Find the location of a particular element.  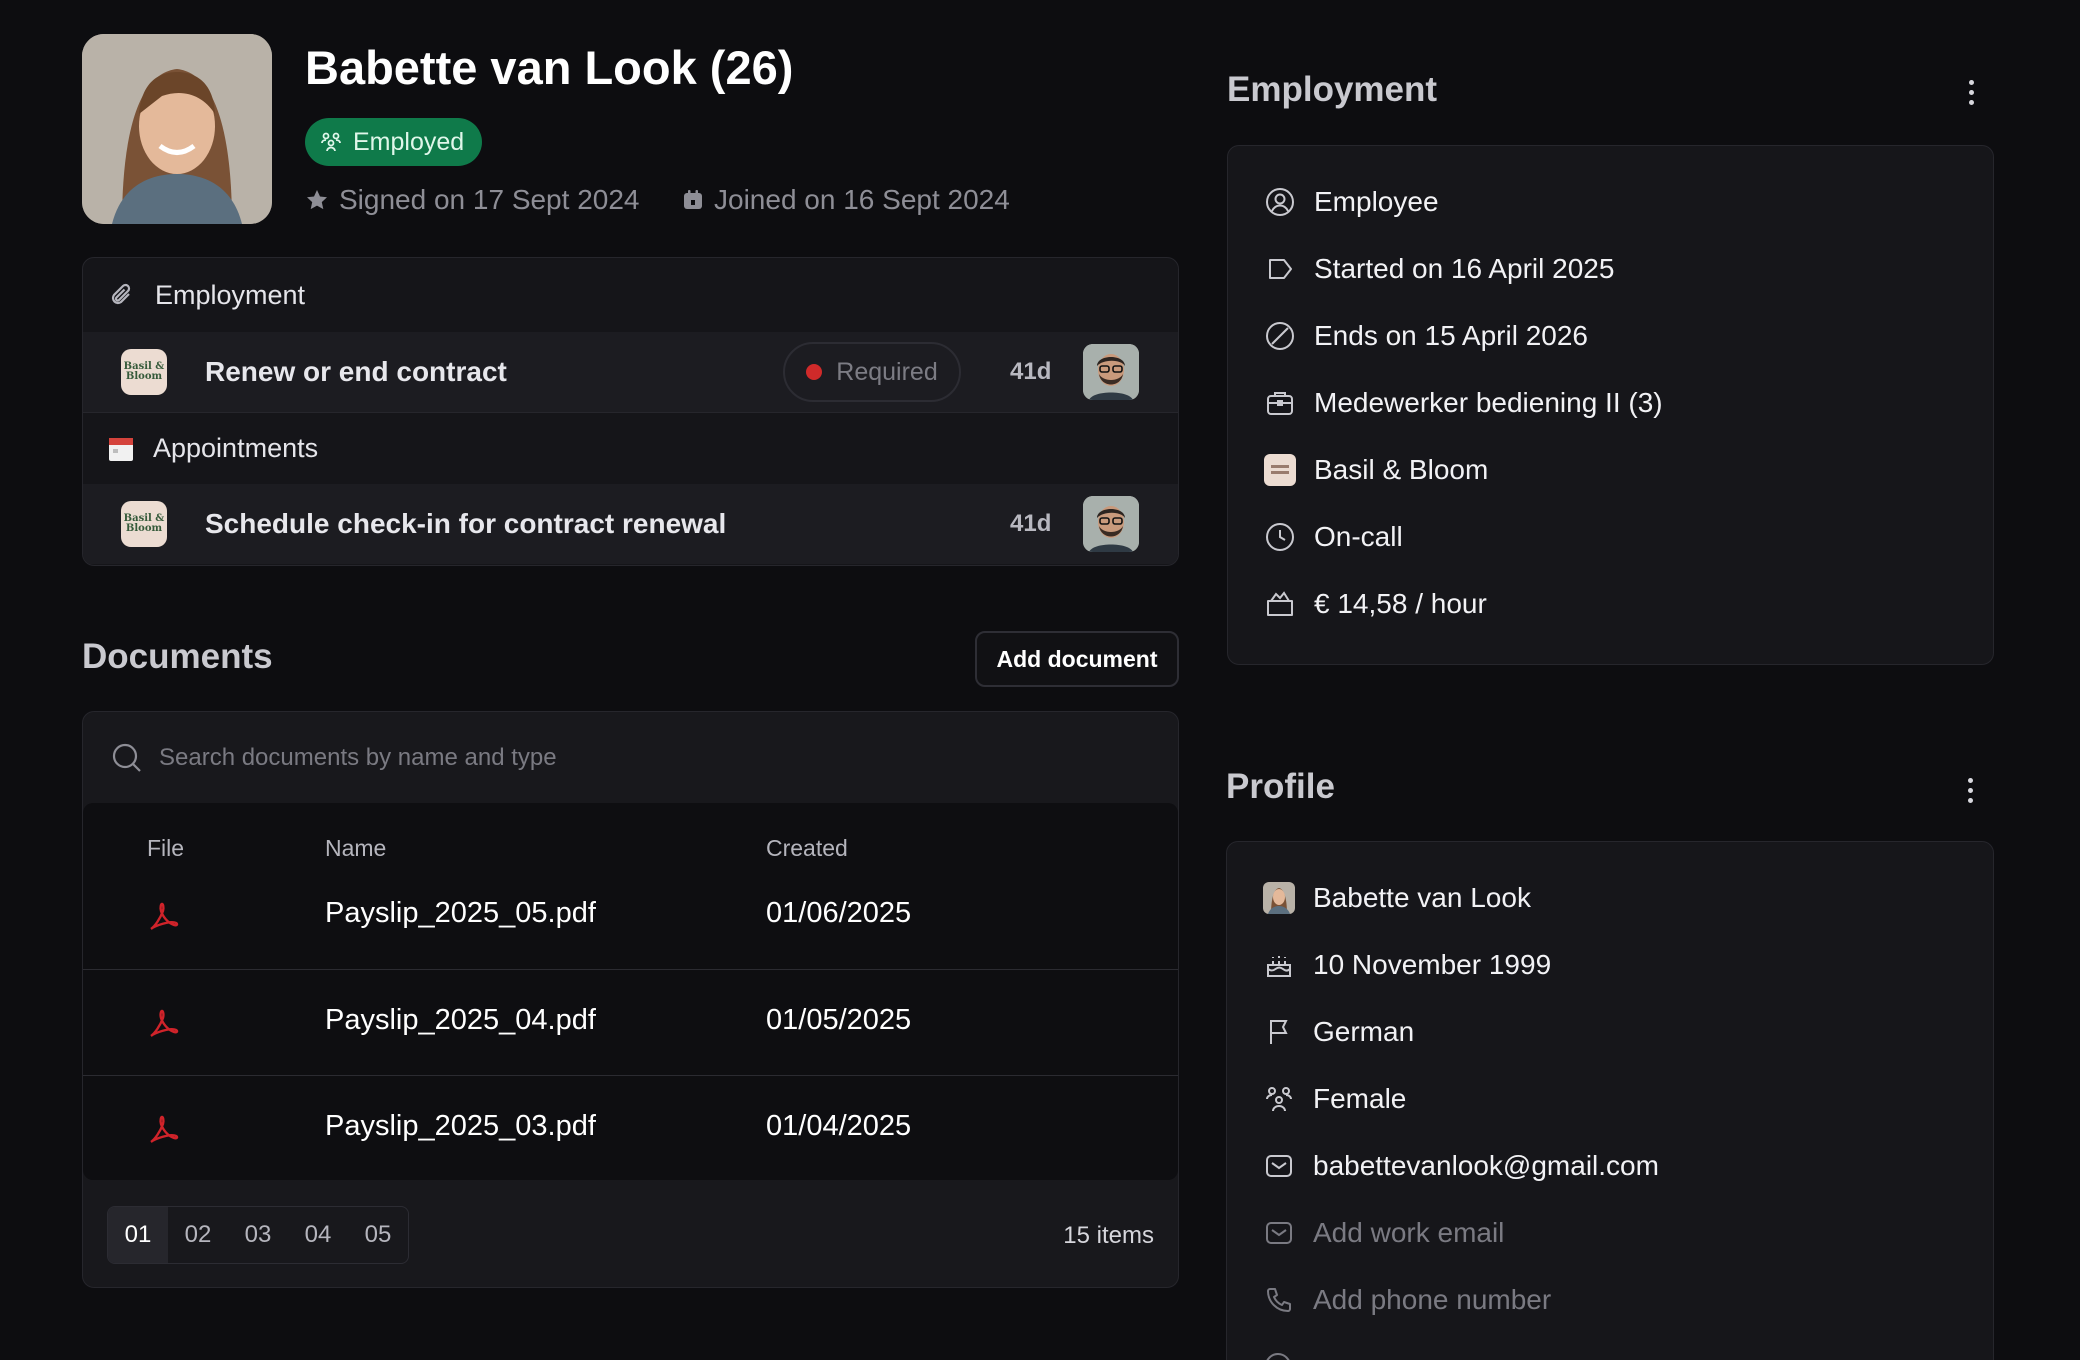

page-button-05: 05 is located at coordinates (378, 1234).